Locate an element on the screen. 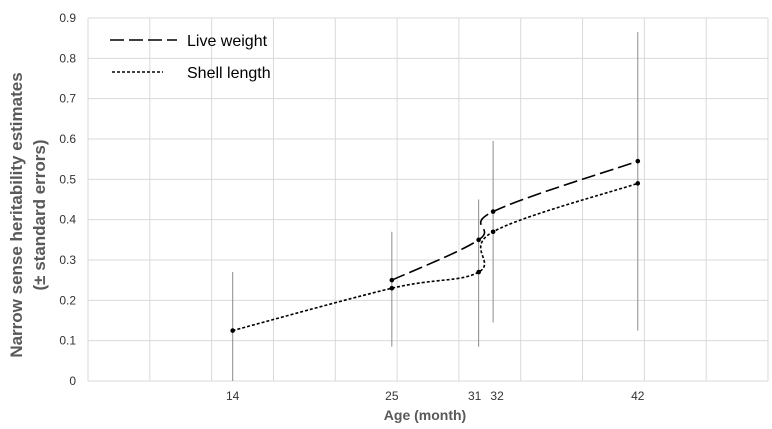 The width and height of the screenshot is (772, 429). legend-label-live-weight: Live weight is located at coordinates (227, 41).